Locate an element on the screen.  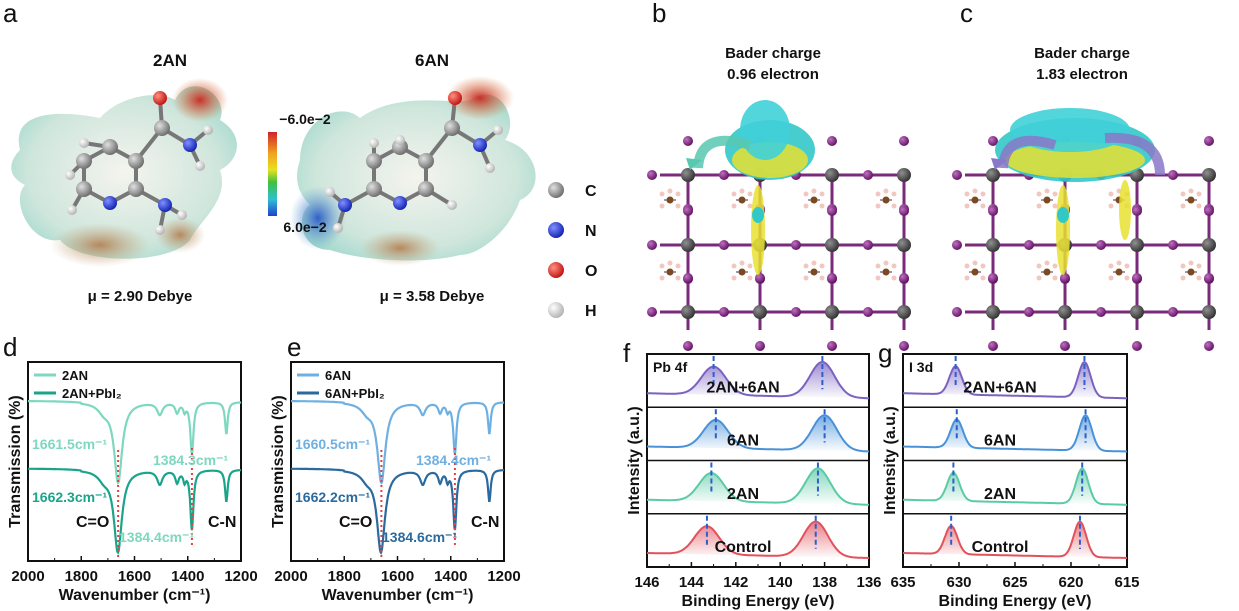
spectrum-area-6AN is located at coordinates (1015, 433).